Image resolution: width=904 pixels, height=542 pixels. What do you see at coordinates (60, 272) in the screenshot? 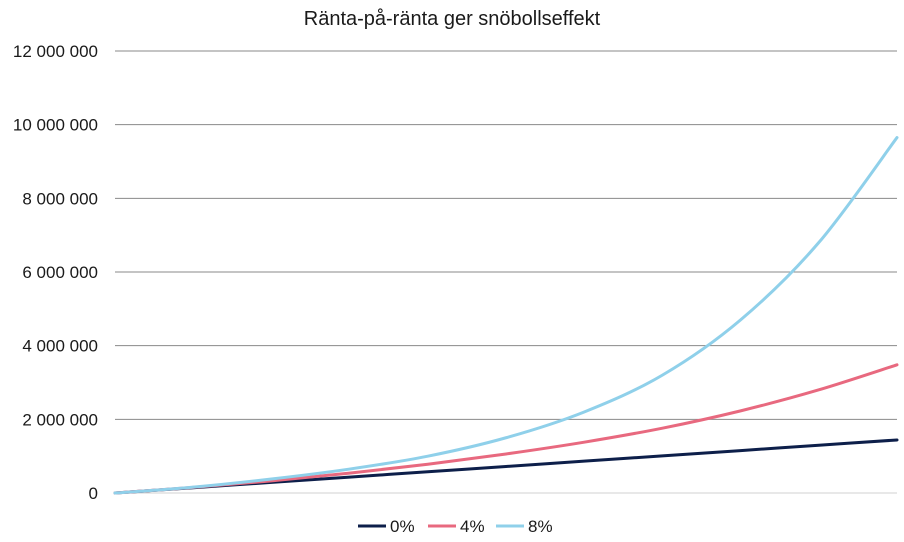
I see `y-tick-label: 6 000 000` at bounding box center [60, 272].